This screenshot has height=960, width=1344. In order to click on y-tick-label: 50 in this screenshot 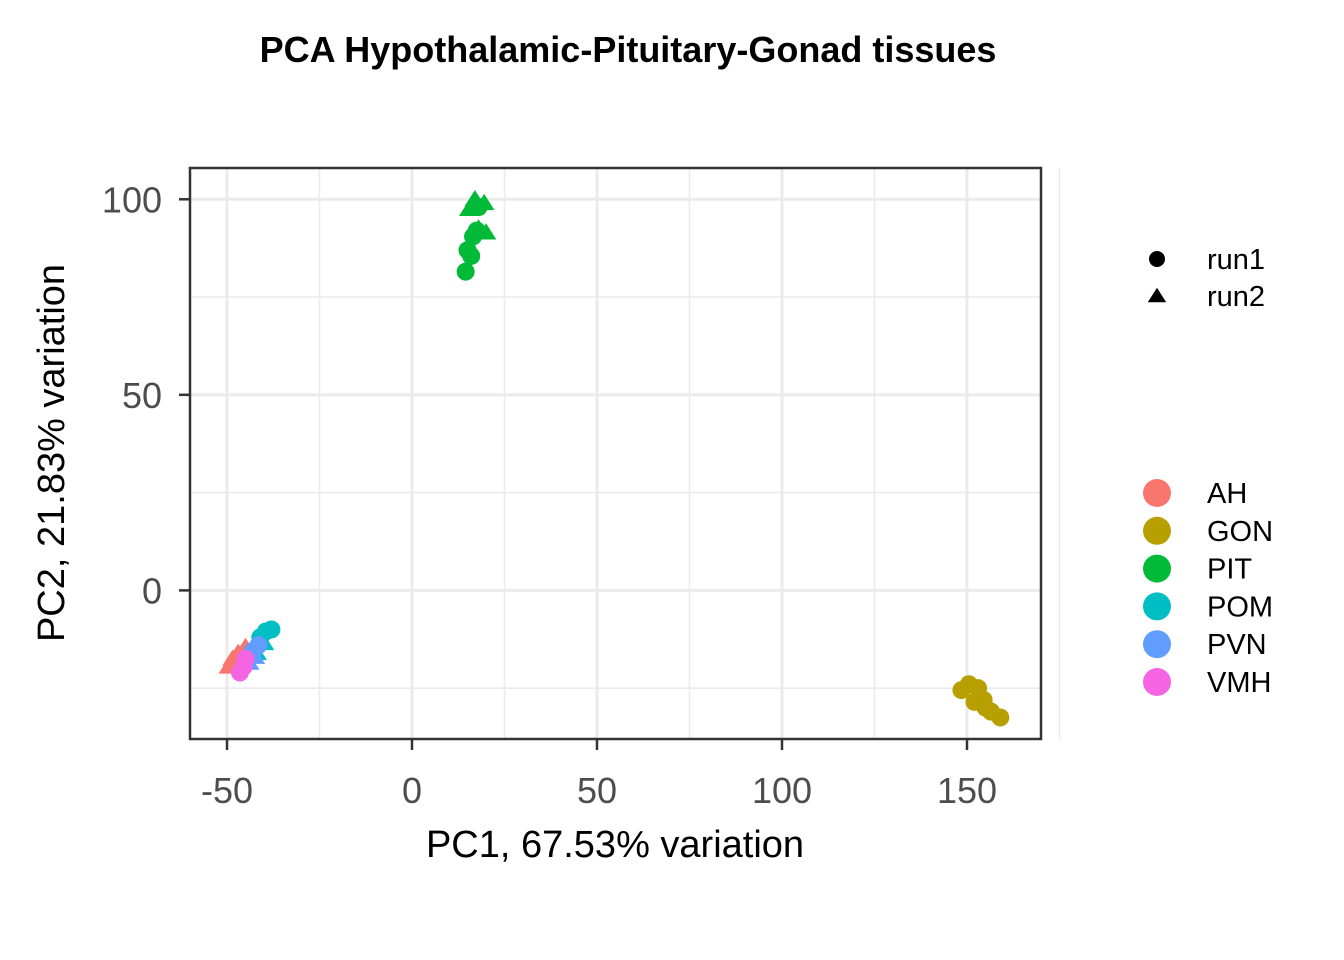, I will do `click(142, 395)`.